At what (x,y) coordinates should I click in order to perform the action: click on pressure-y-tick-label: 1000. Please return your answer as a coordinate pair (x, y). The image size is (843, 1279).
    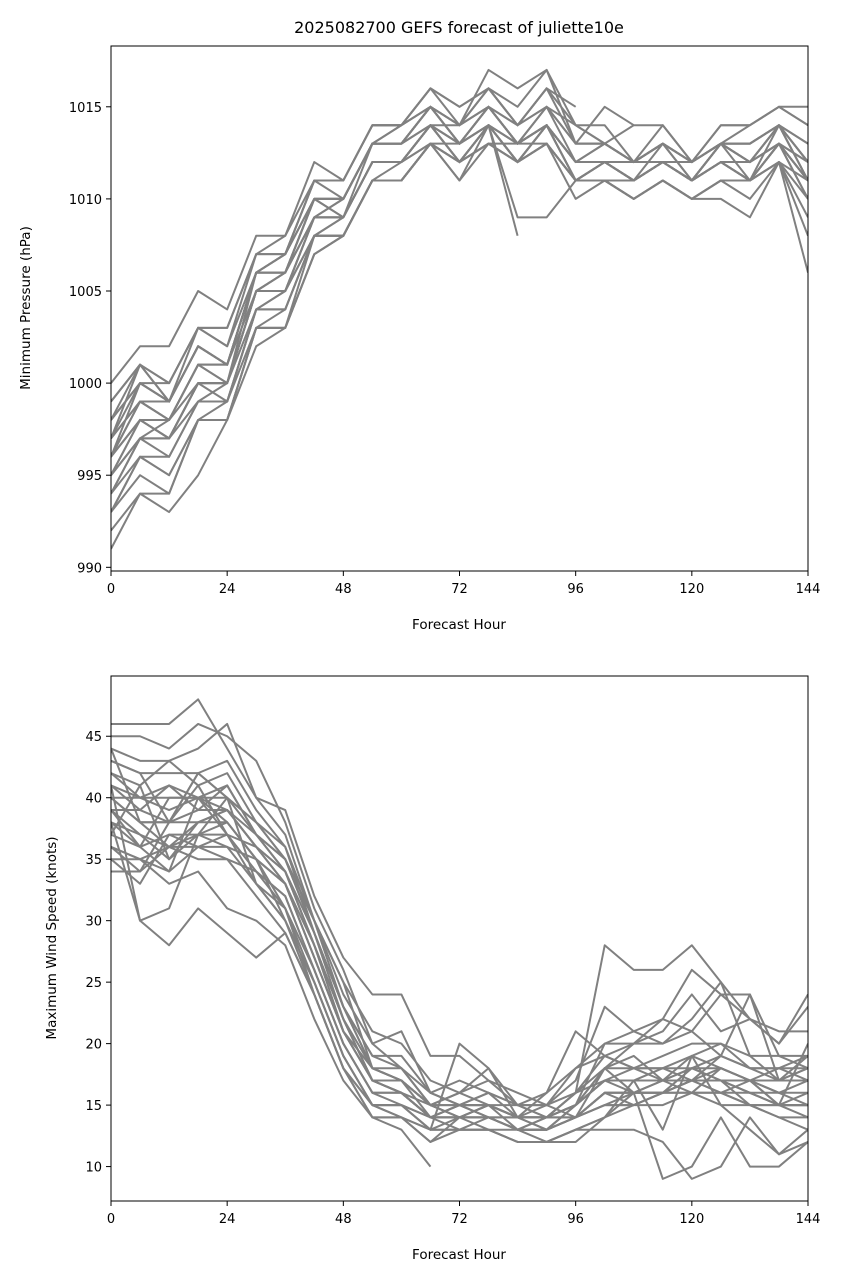
    Looking at the image, I should click on (85, 384).